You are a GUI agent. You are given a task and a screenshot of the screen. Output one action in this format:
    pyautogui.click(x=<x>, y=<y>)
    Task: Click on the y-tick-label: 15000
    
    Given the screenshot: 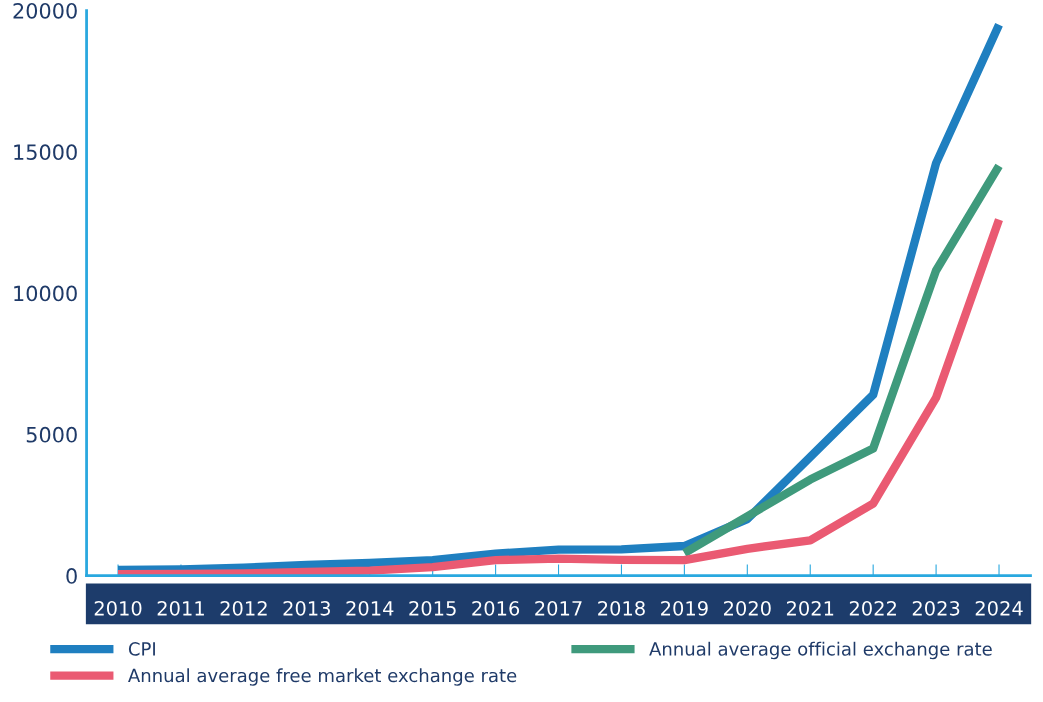 What is the action you would take?
    pyautogui.click(x=45, y=152)
    